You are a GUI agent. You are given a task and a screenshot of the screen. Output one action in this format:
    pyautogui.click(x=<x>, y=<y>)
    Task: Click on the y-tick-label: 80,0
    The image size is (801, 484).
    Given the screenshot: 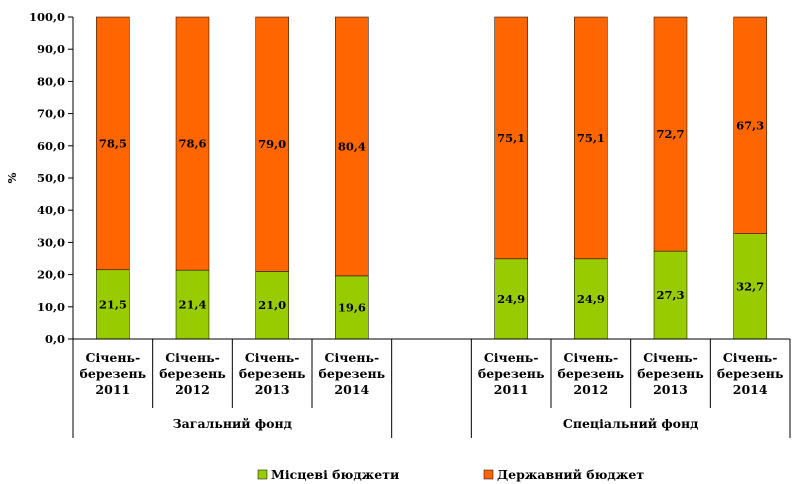 What is the action you would take?
    pyautogui.click(x=51, y=81)
    